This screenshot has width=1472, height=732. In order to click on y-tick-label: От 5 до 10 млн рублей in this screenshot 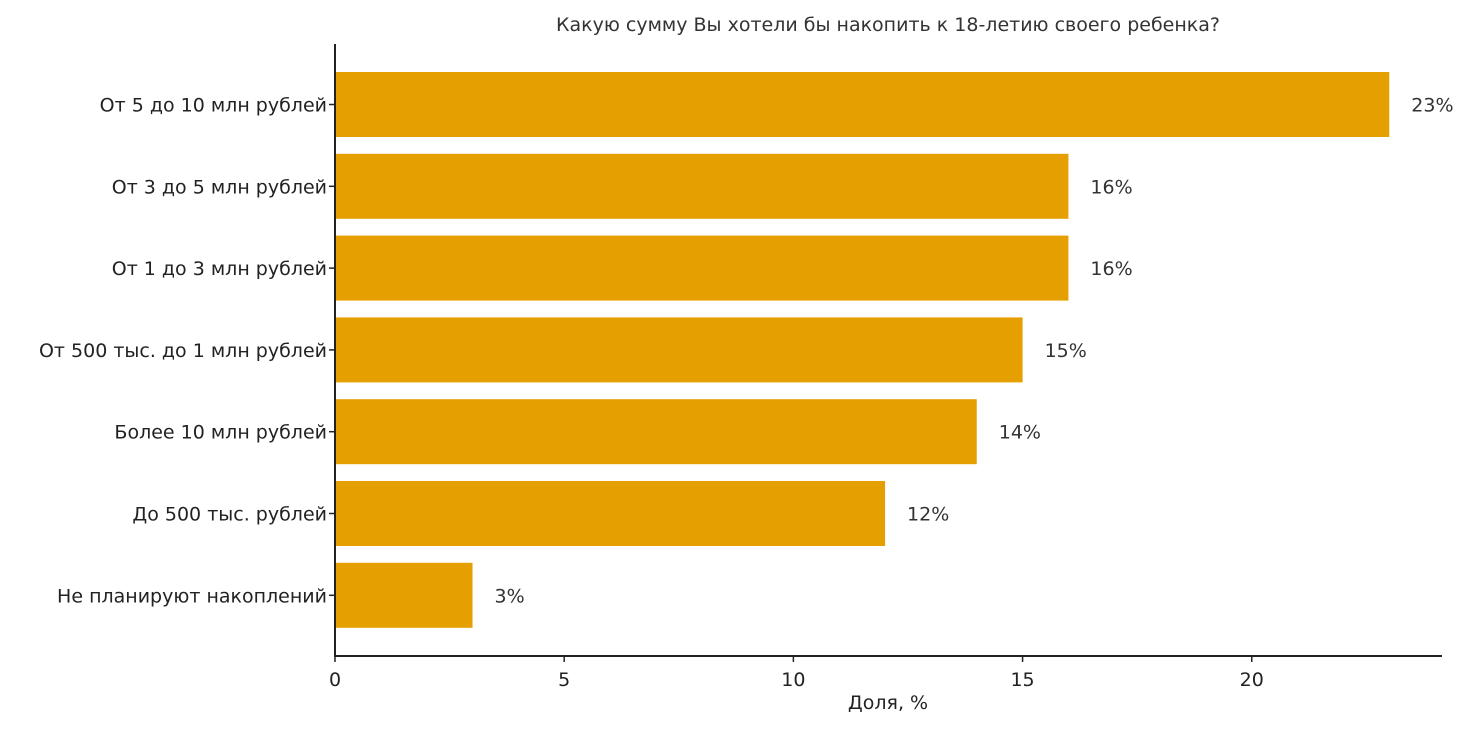, I will do `click(213, 106)`.